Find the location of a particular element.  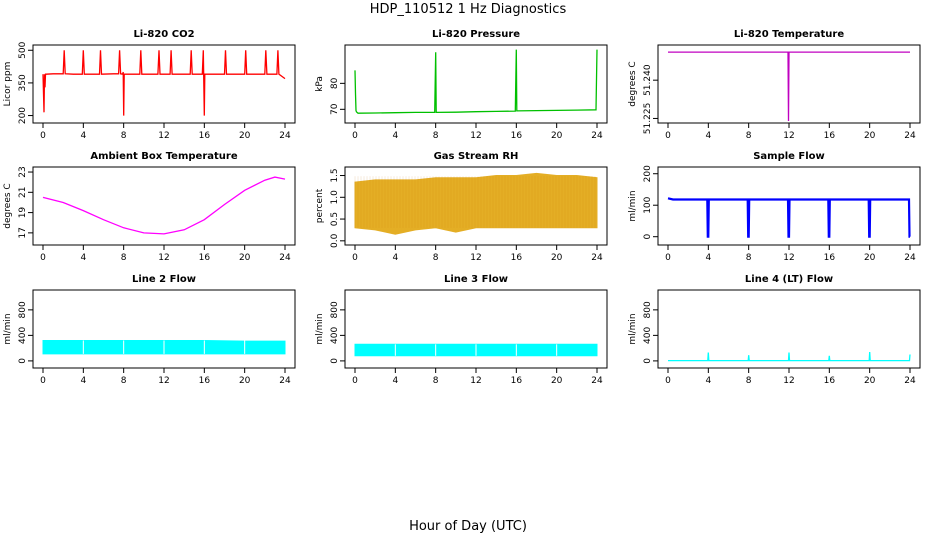

y-tick-label: 500 is located at coordinates (23, 49).